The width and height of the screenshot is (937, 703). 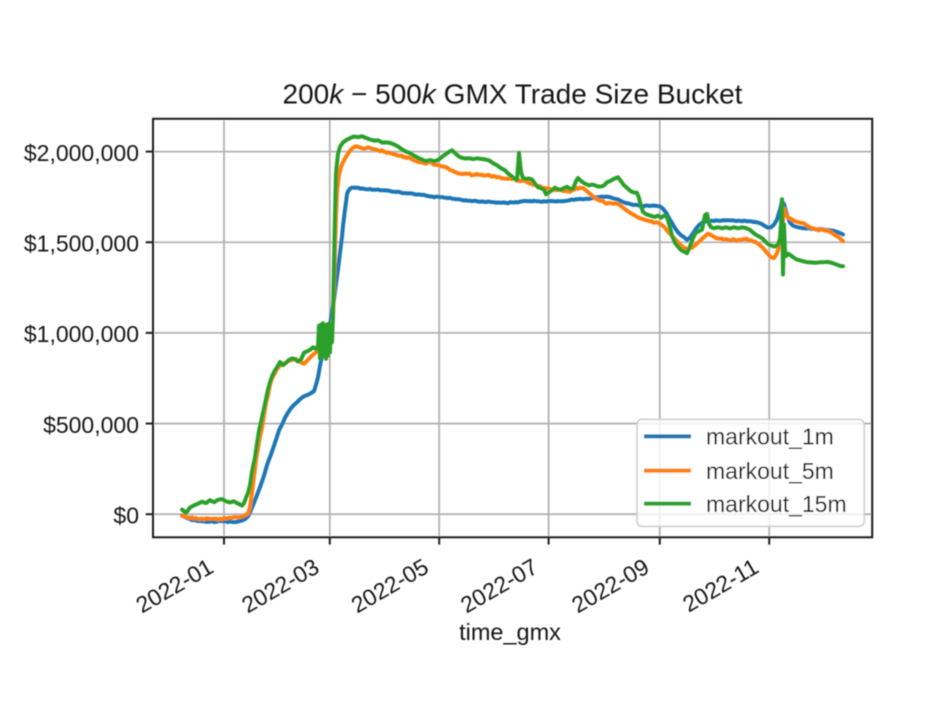 What do you see at coordinates (126, 516) in the screenshot?
I see `svg-text: $0` at bounding box center [126, 516].